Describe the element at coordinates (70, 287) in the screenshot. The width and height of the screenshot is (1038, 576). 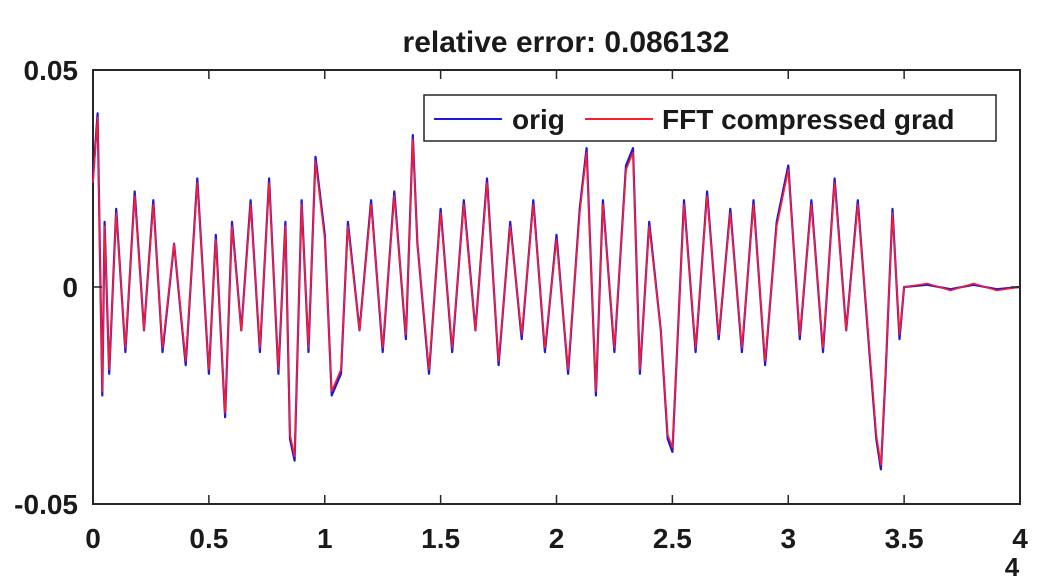
I see `y-tick-label-1: 0` at that location.